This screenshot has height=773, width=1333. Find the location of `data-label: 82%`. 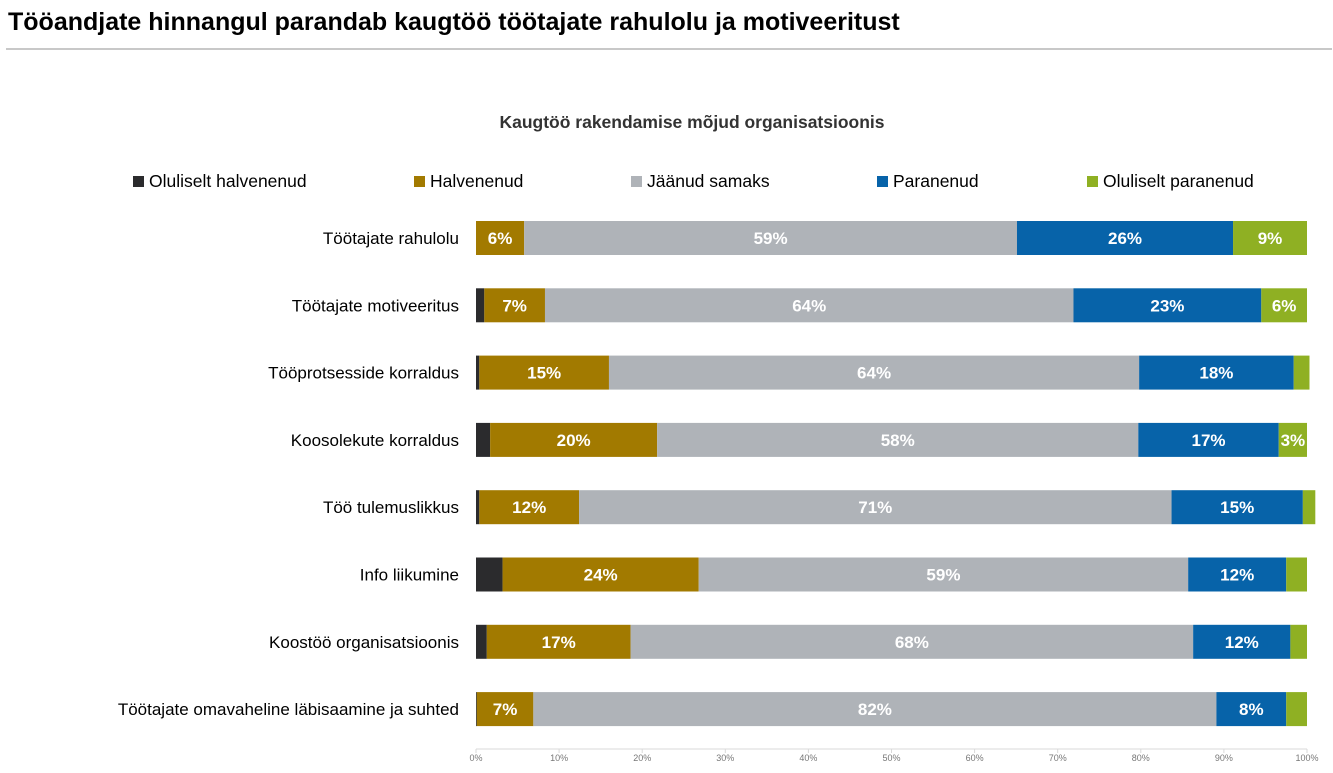

data-label: 82% is located at coordinates (875, 709).